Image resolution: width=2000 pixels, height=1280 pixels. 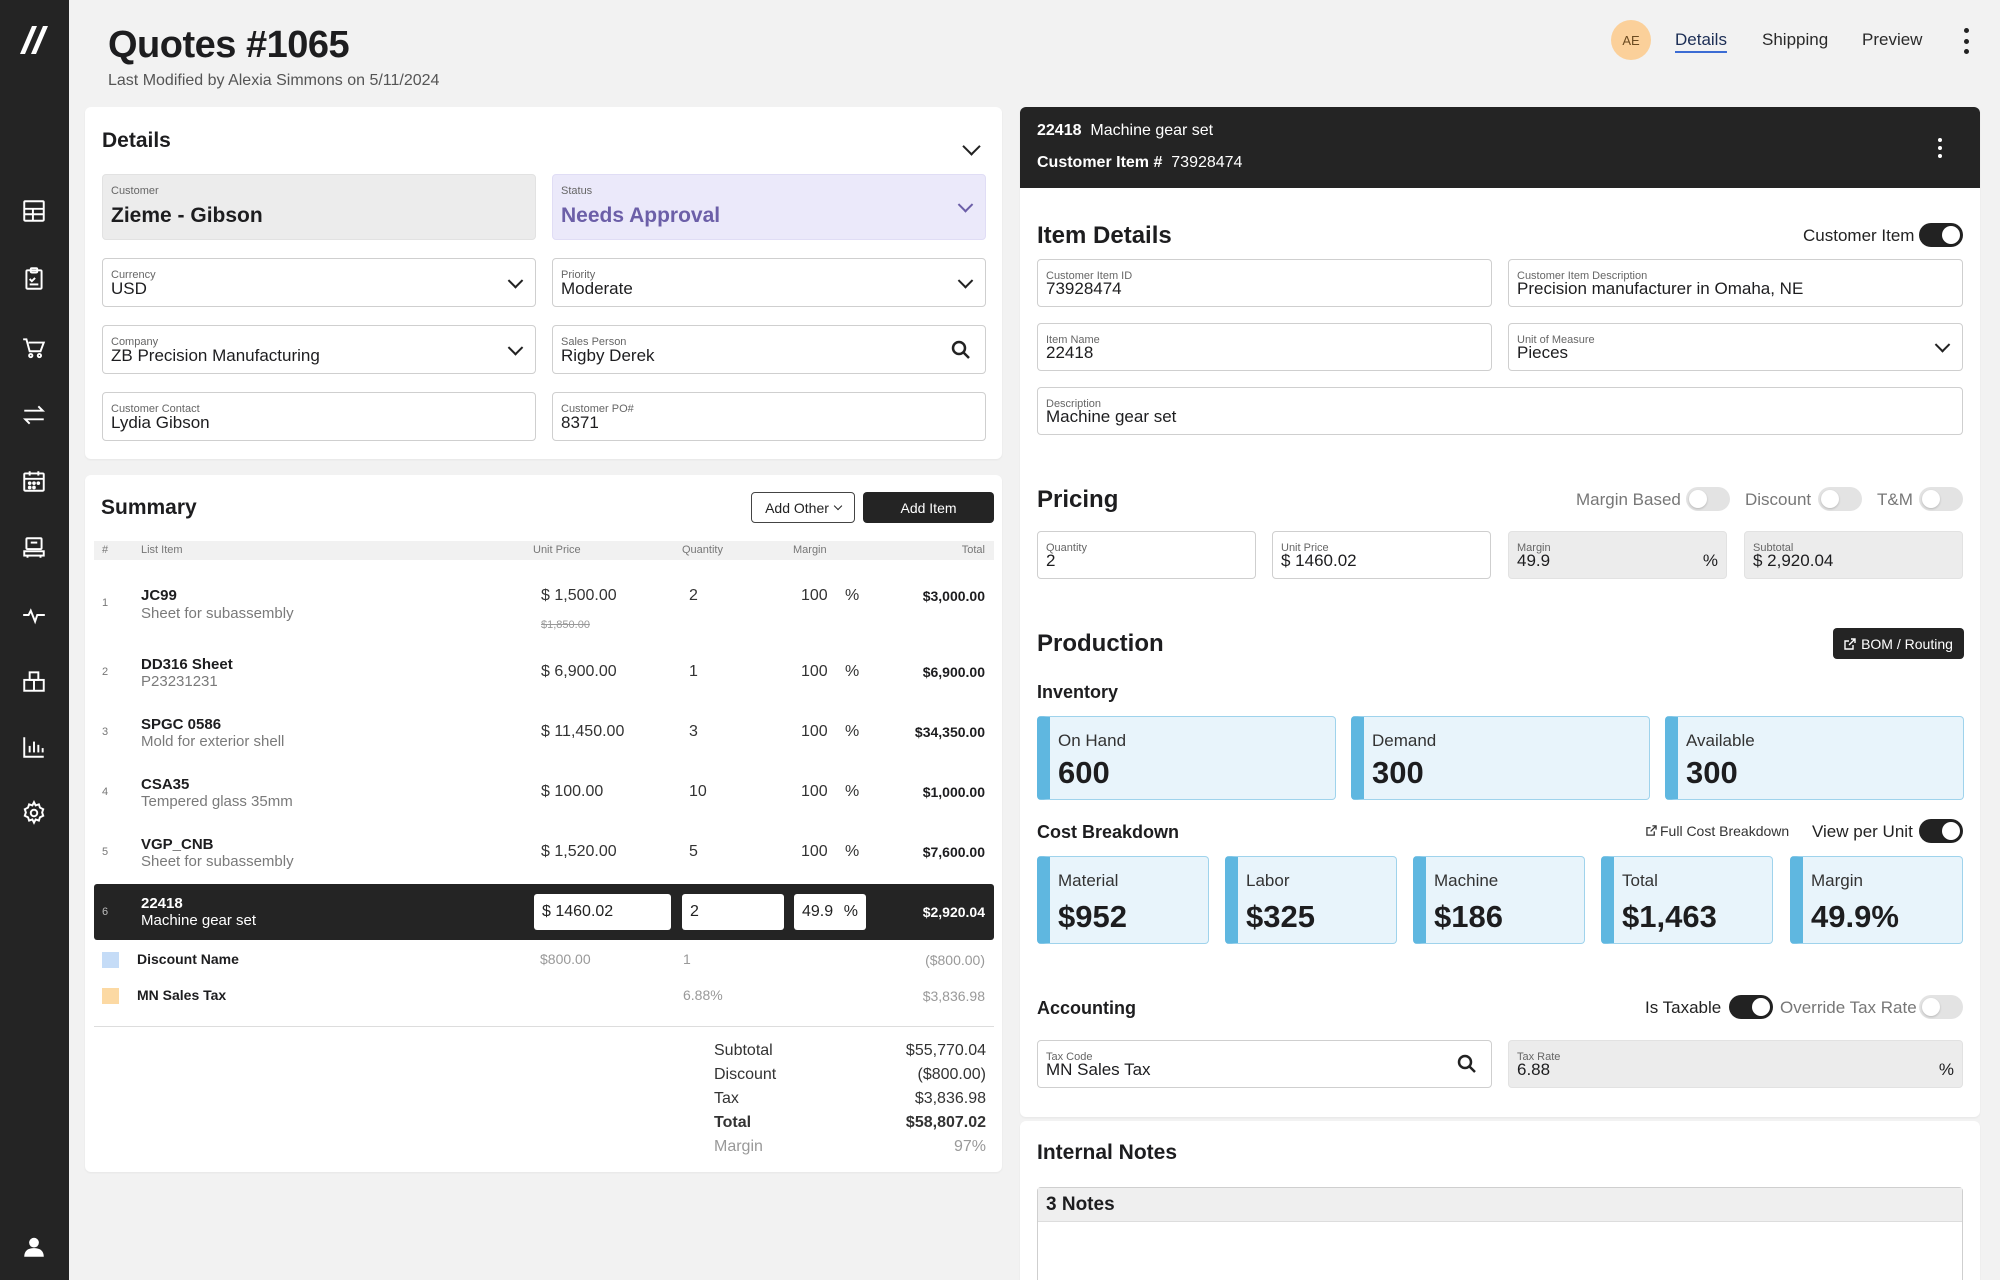 I want to click on user-icon, so click(x=34, y=1247).